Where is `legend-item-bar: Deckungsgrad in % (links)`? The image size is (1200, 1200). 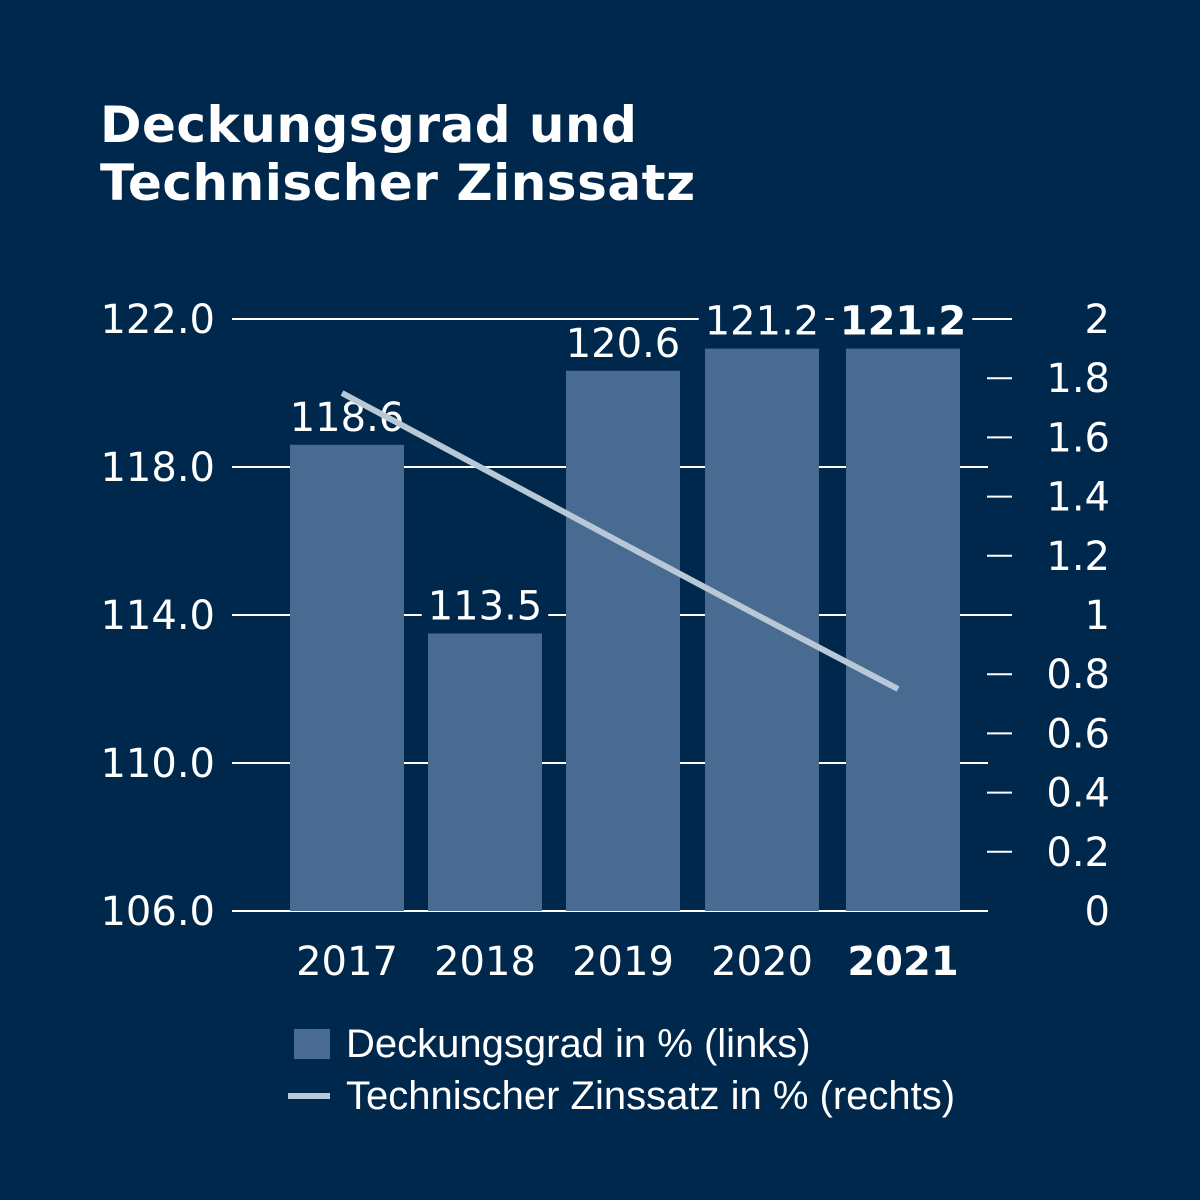 legend-item-bar: Deckungsgrad in % (links) is located at coordinates (621, 1044).